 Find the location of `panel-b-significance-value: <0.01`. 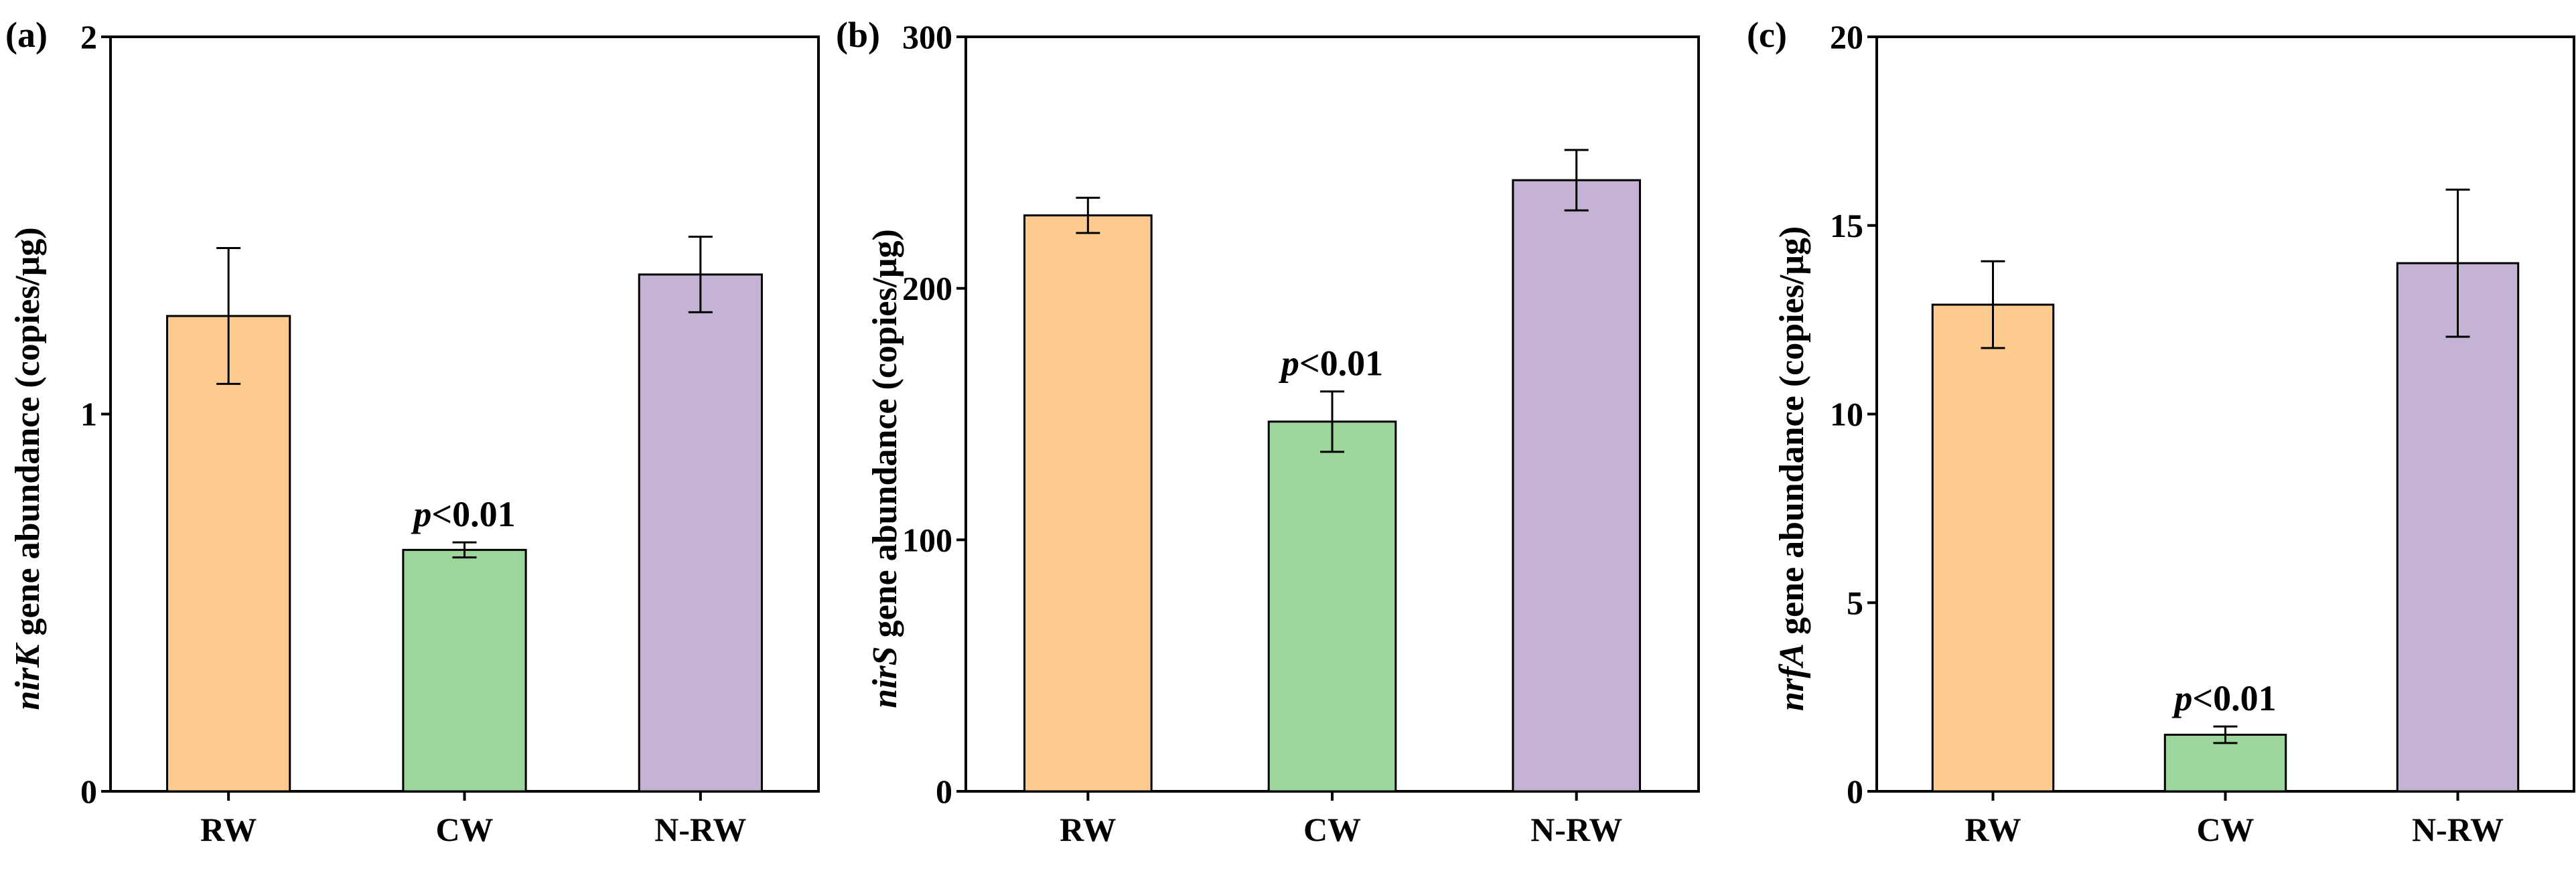

panel-b-significance-value: <0.01 is located at coordinates (1341, 363).